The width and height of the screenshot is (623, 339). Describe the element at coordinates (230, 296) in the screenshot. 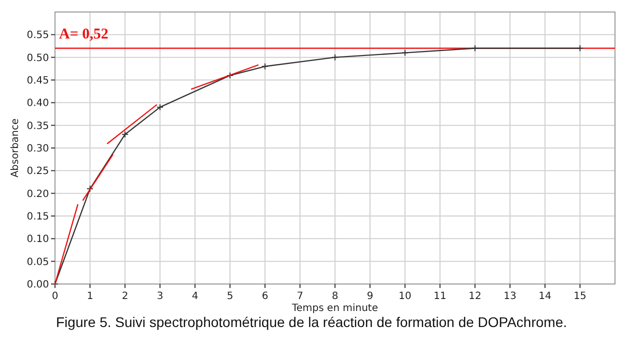

I see `x-tick-label: 5` at that location.